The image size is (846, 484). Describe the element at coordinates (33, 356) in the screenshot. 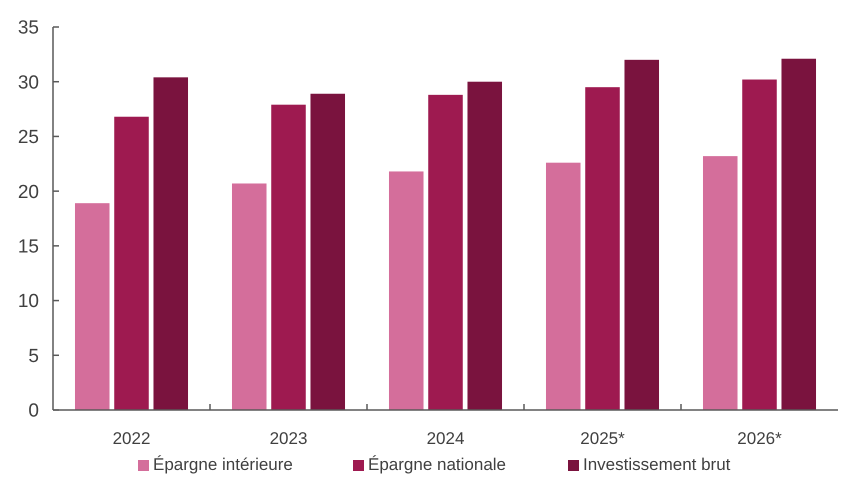

I see `y-tick-label: 5` at that location.